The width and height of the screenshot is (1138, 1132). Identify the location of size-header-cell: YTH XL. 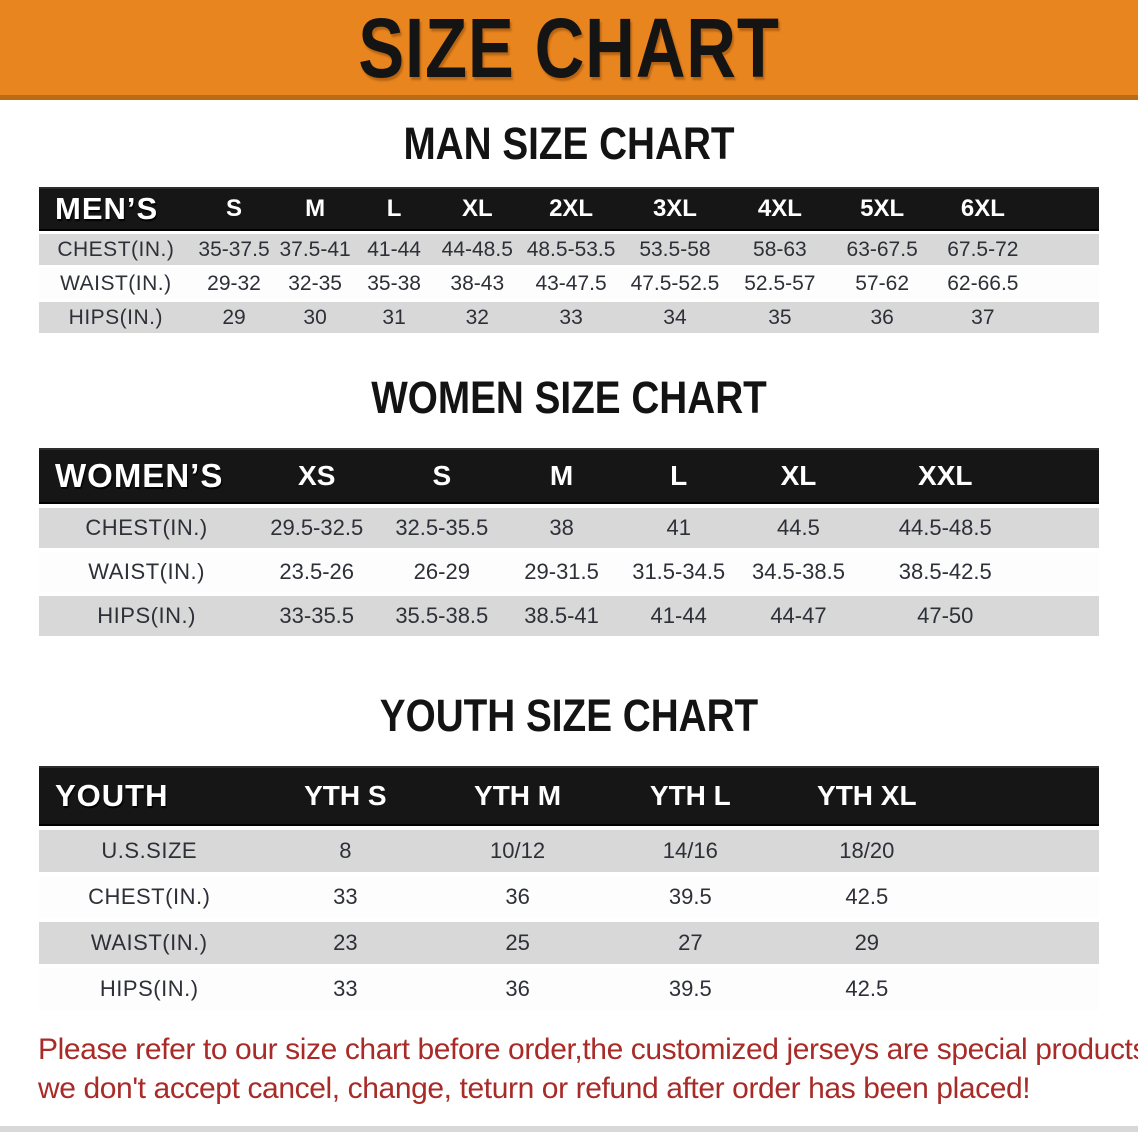
(866, 796).